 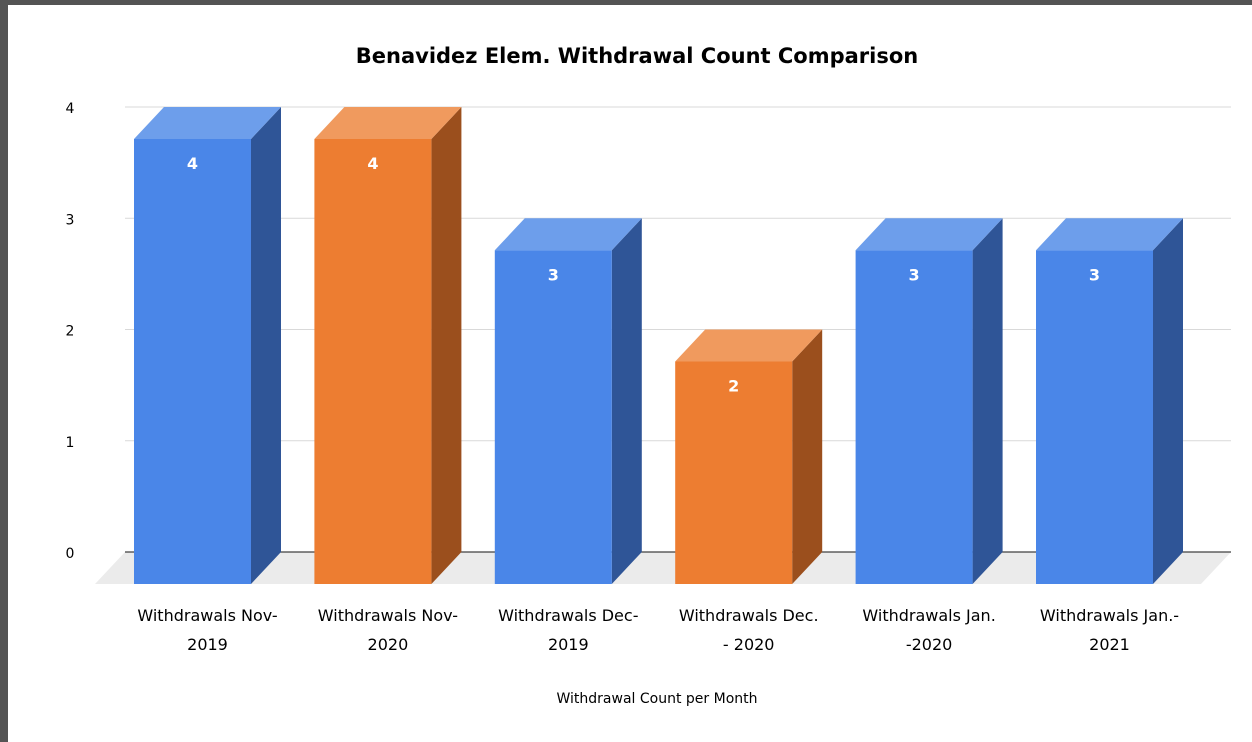 I want to click on x-tick-label: Withdrawals Dec-, so click(x=568, y=615).